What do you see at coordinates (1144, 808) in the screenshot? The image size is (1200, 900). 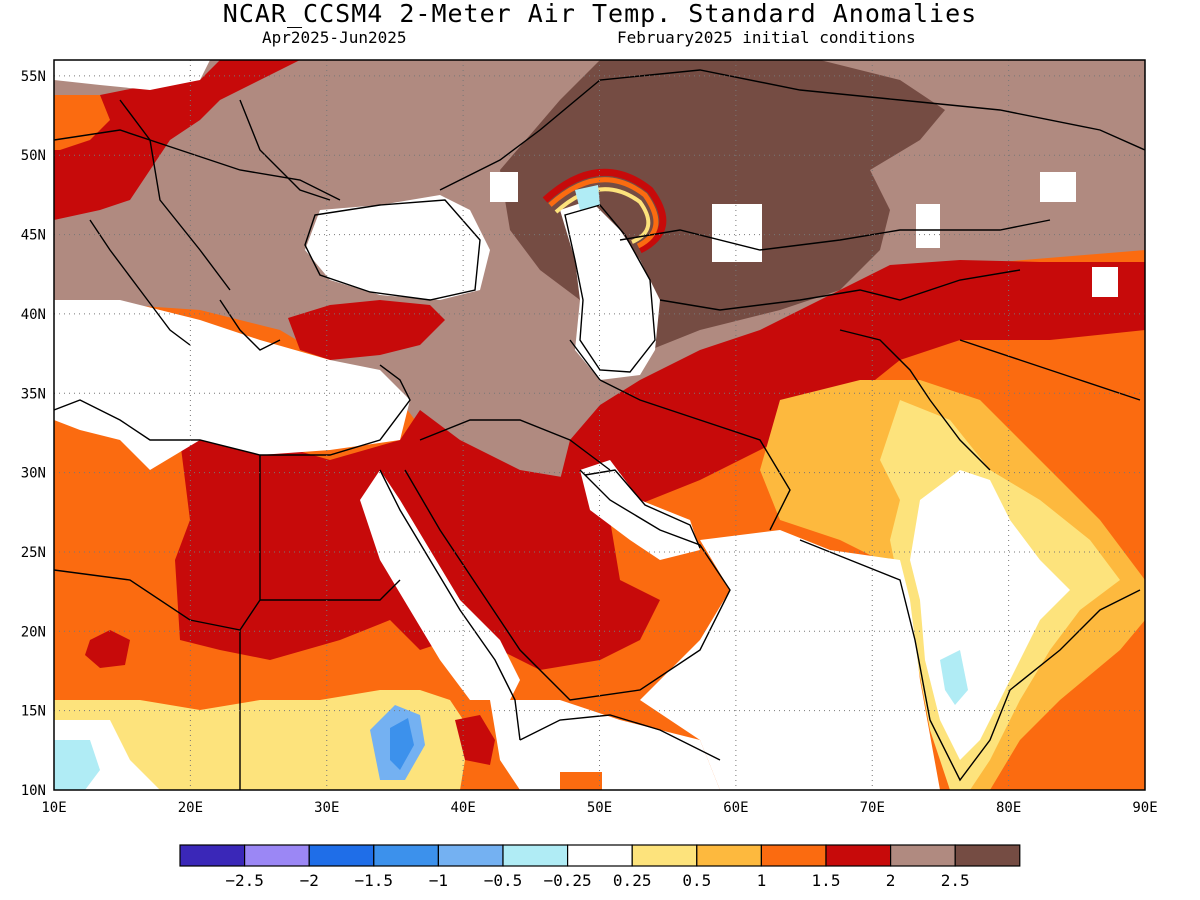 I see `lon-tick-90E: 90E` at bounding box center [1144, 808].